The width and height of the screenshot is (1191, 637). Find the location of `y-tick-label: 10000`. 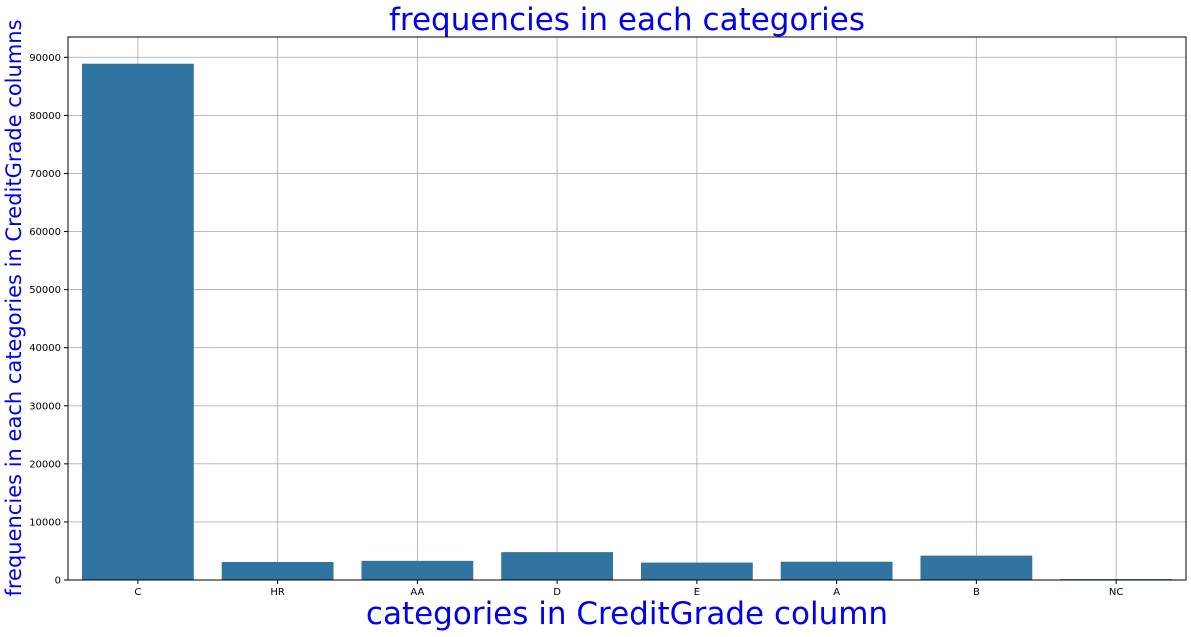

y-tick-label: 10000 is located at coordinates (45, 522).